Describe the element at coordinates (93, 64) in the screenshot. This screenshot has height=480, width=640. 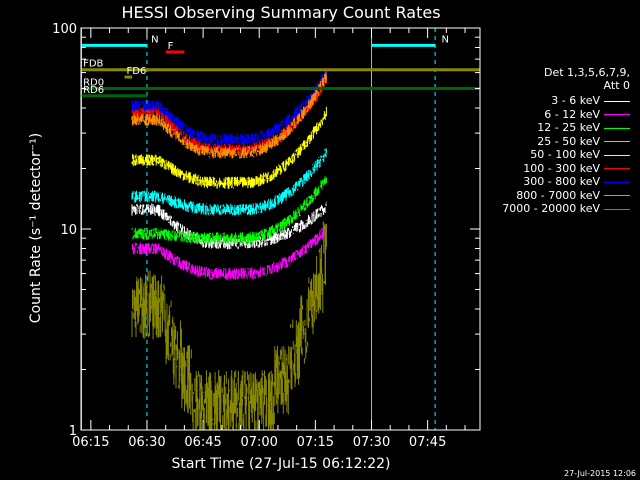
I see `flag-label: FDB` at that location.